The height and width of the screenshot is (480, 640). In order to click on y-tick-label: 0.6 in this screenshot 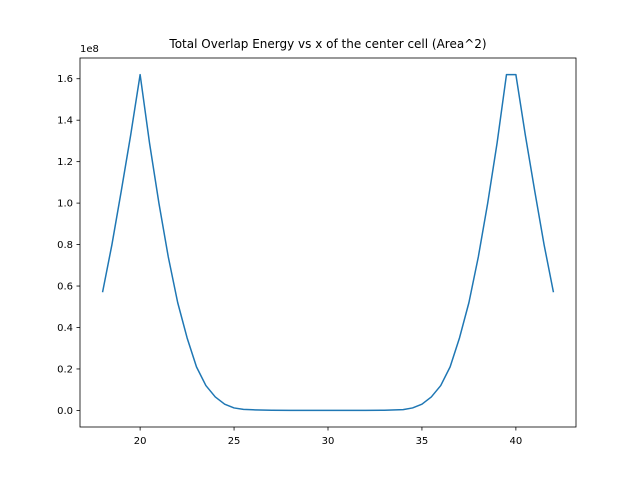, I will do `click(65, 287)`.